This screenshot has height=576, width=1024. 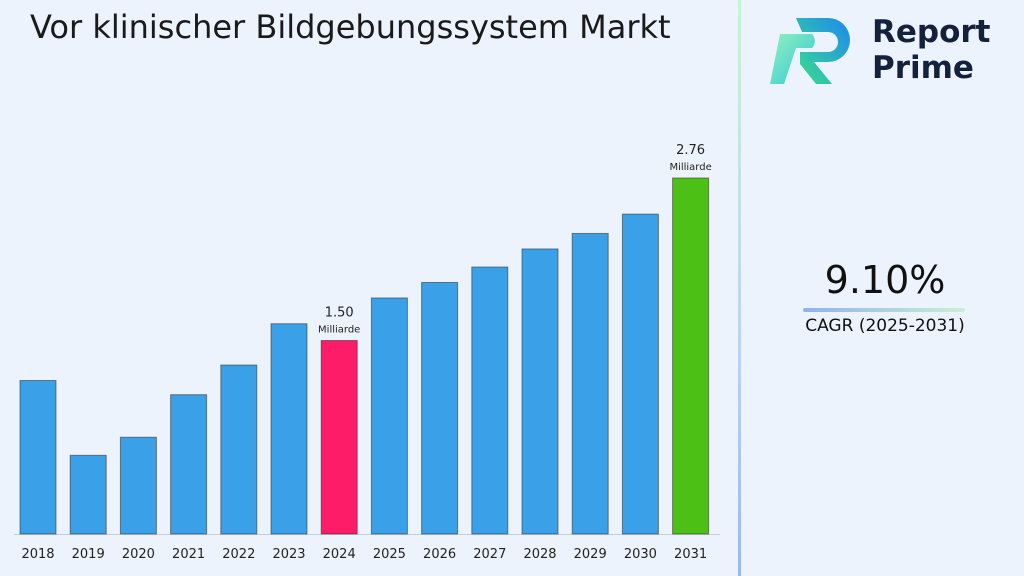 I want to click on x-tick-label-2030: 2030, so click(x=640, y=554).